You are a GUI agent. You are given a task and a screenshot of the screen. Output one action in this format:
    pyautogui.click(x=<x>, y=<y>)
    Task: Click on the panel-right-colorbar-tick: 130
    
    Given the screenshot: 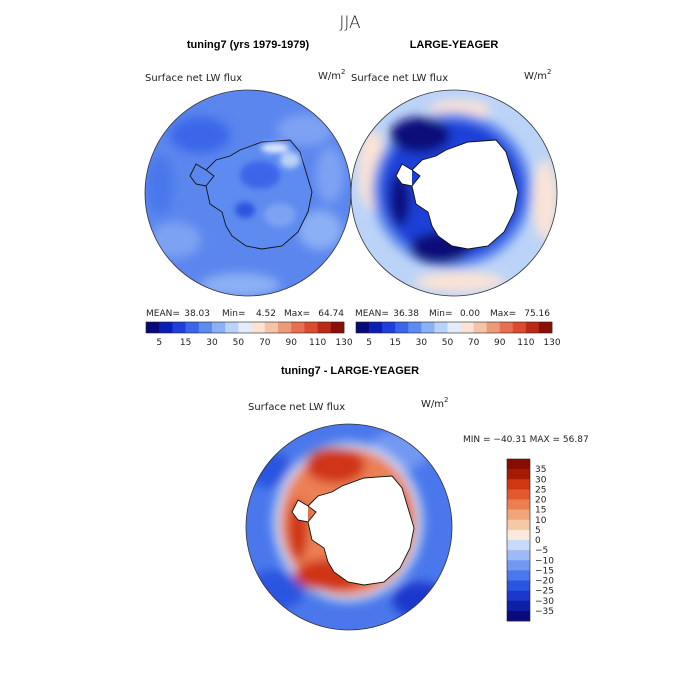 What is the action you would take?
    pyautogui.click(x=551, y=343)
    